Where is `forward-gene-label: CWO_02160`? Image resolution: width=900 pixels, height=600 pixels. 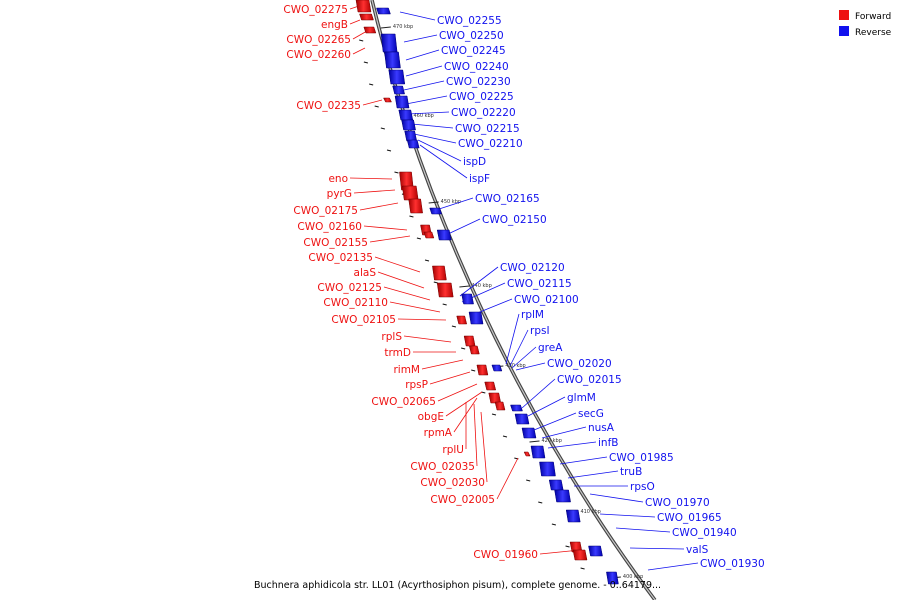
forward-gene-label: CWO_02160 is located at coordinates (329, 227).